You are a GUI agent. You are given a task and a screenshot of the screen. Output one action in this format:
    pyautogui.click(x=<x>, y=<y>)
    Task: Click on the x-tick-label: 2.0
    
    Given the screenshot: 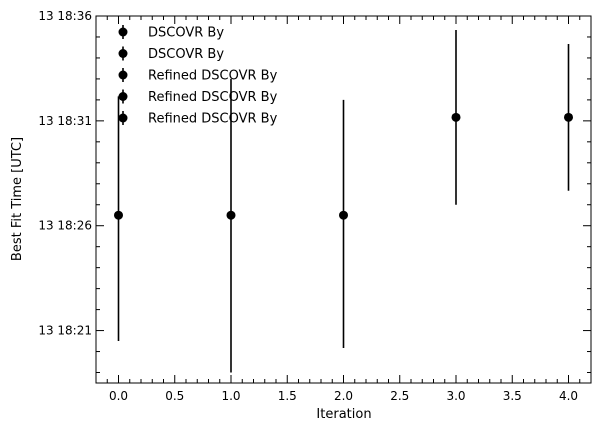 What is the action you would take?
    pyautogui.click(x=343, y=396)
    